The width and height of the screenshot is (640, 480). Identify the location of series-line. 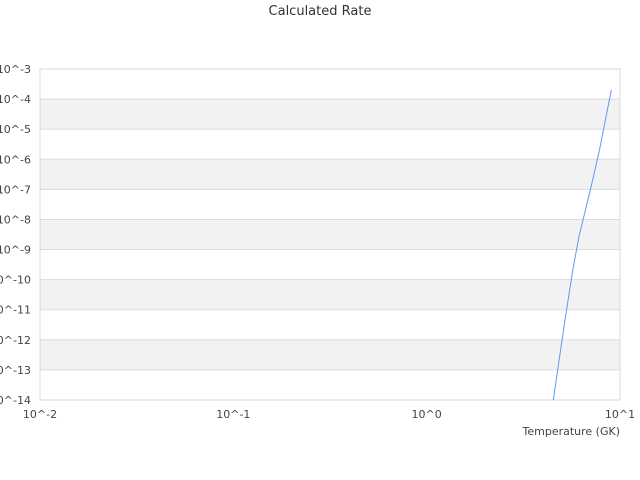
(582, 245).